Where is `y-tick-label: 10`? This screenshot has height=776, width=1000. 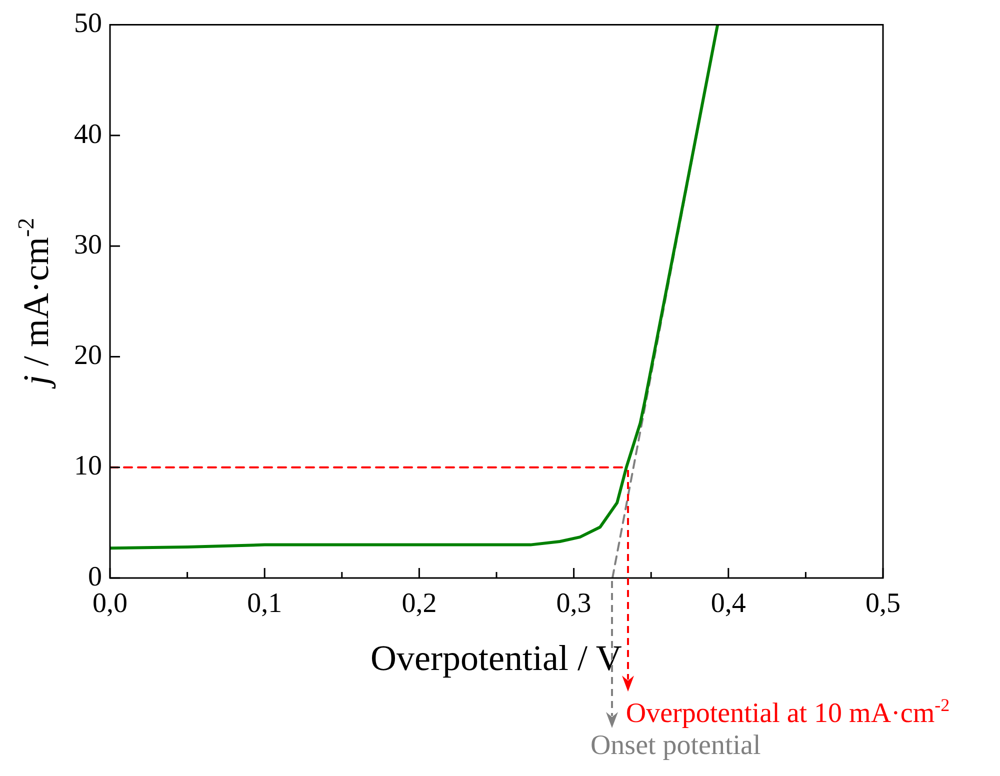
y-tick-label: 10 is located at coordinates (88, 466).